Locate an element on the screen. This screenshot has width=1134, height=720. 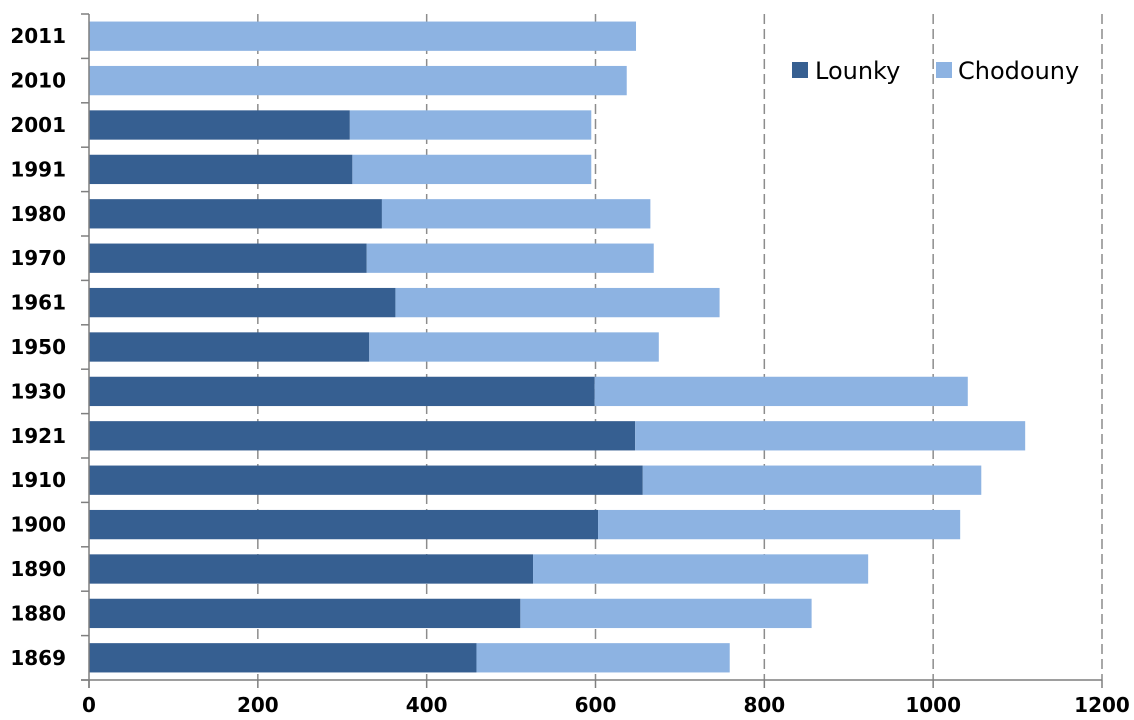
bar-lounky-1991 is located at coordinates (221, 169).